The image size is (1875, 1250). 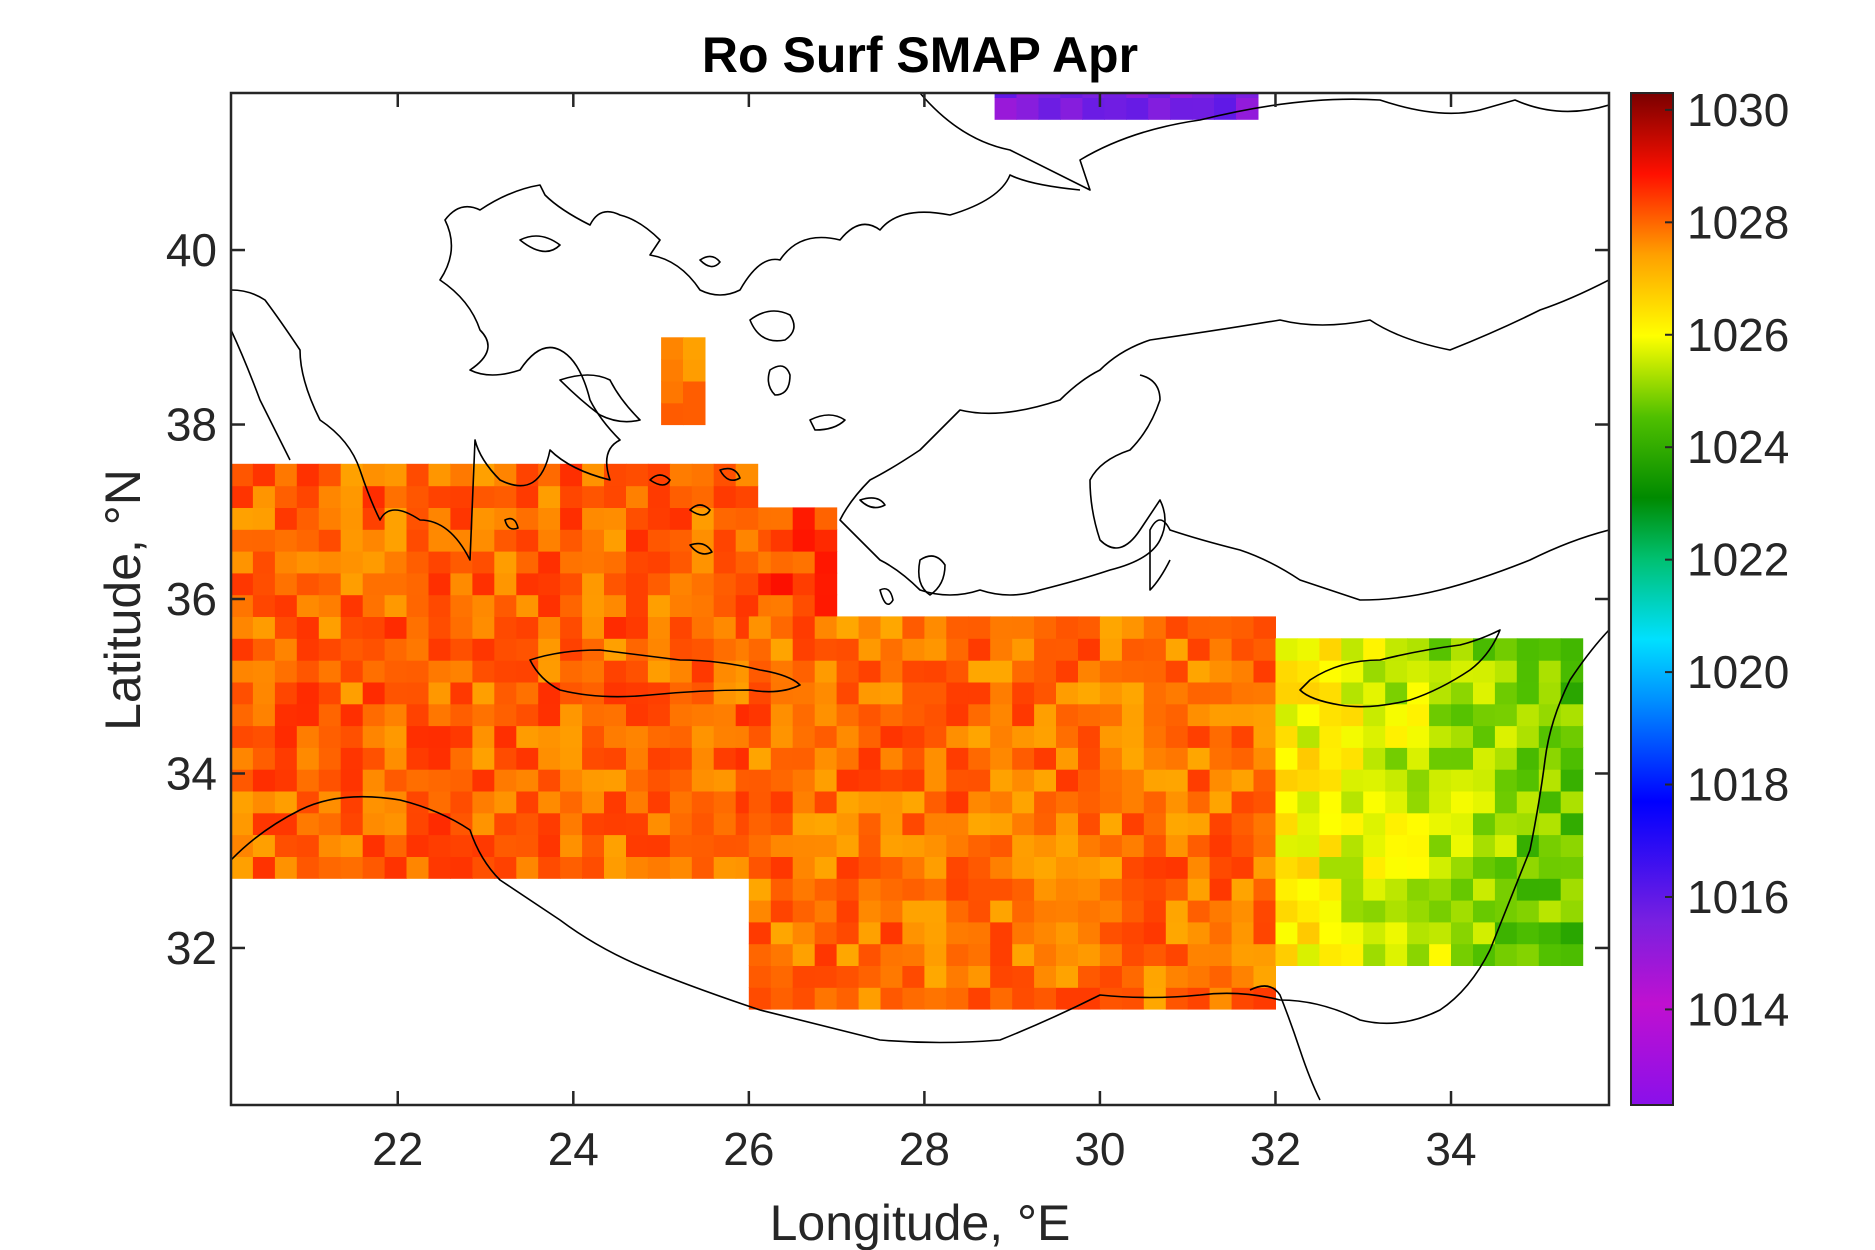 I want to click on coastline-crete, so click(x=665, y=673).